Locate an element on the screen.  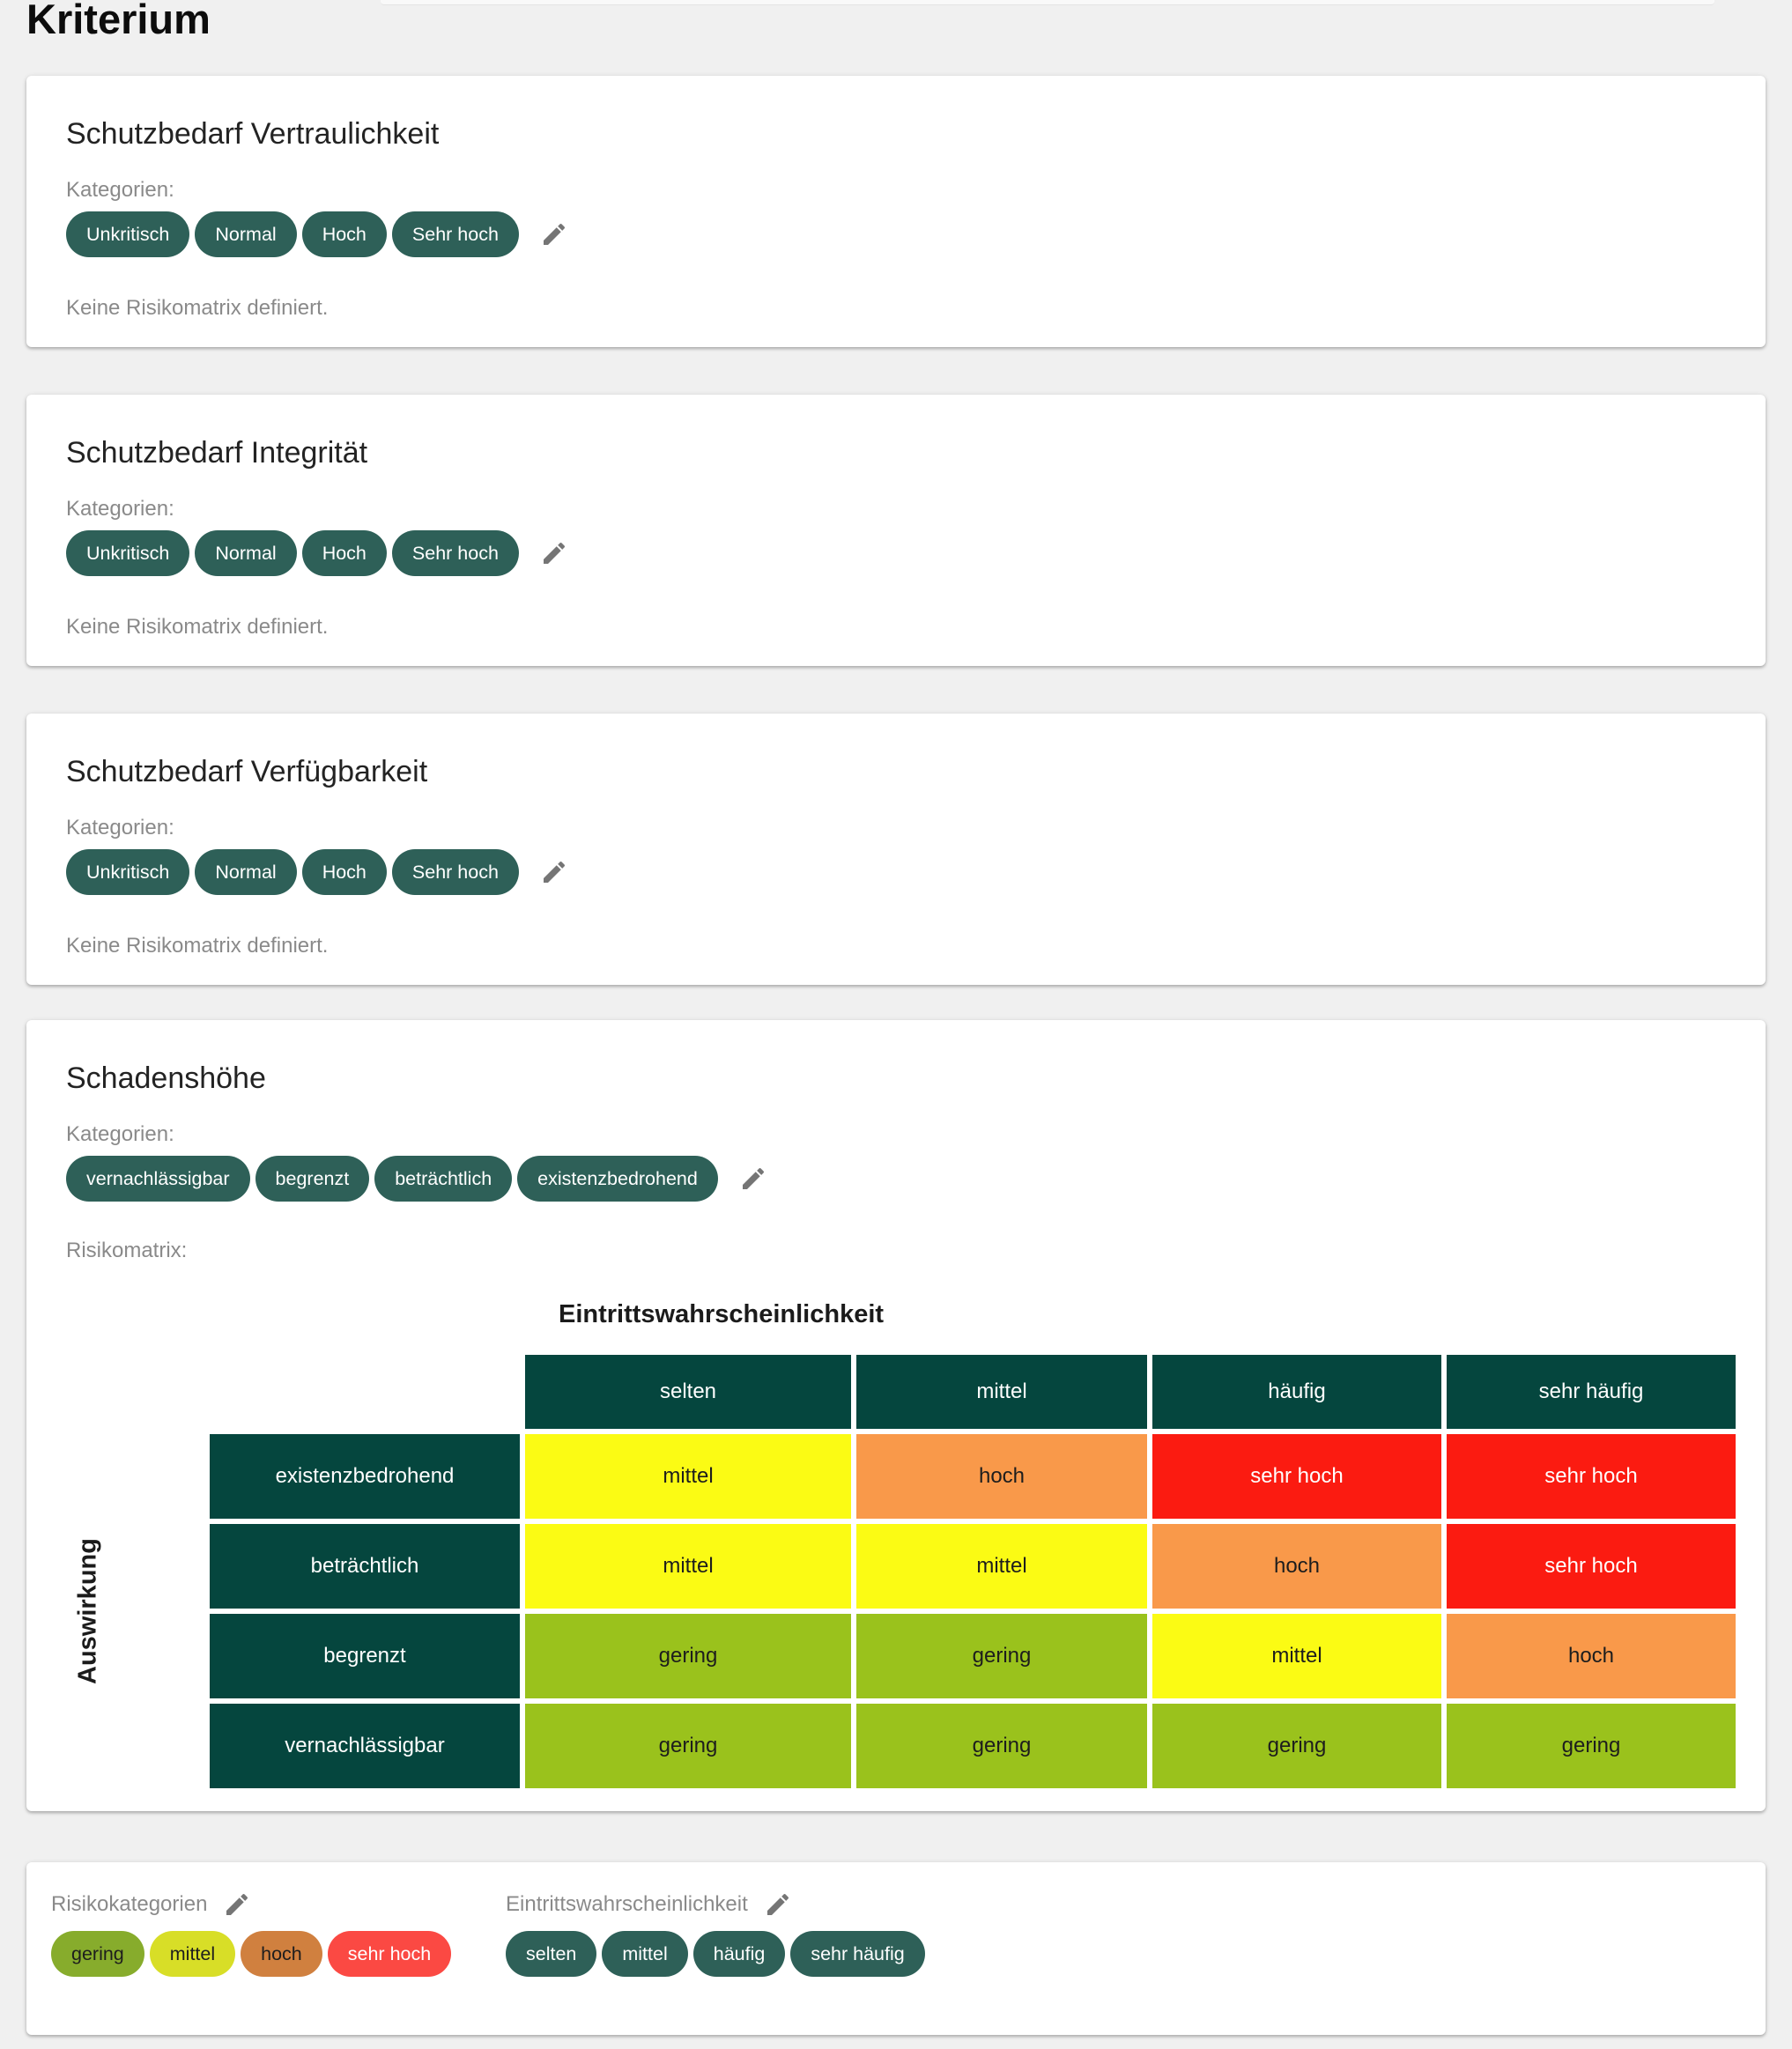
edit-probability-button is located at coordinates (778, 1904).